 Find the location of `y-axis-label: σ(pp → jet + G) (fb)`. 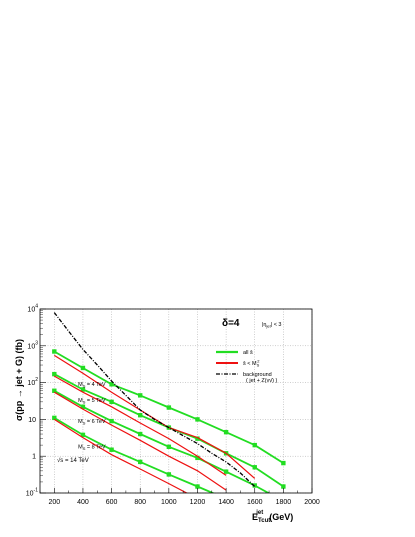

y-axis-label: σ(pp → jet + G) (fb) is located at coordinates (19, 380).